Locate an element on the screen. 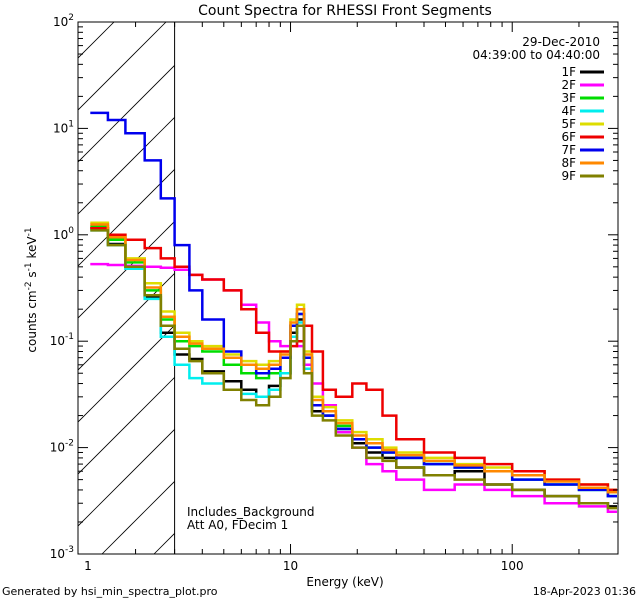 The image size is (640, 600). legend-label: 8F is located at coordinates (568, 163).